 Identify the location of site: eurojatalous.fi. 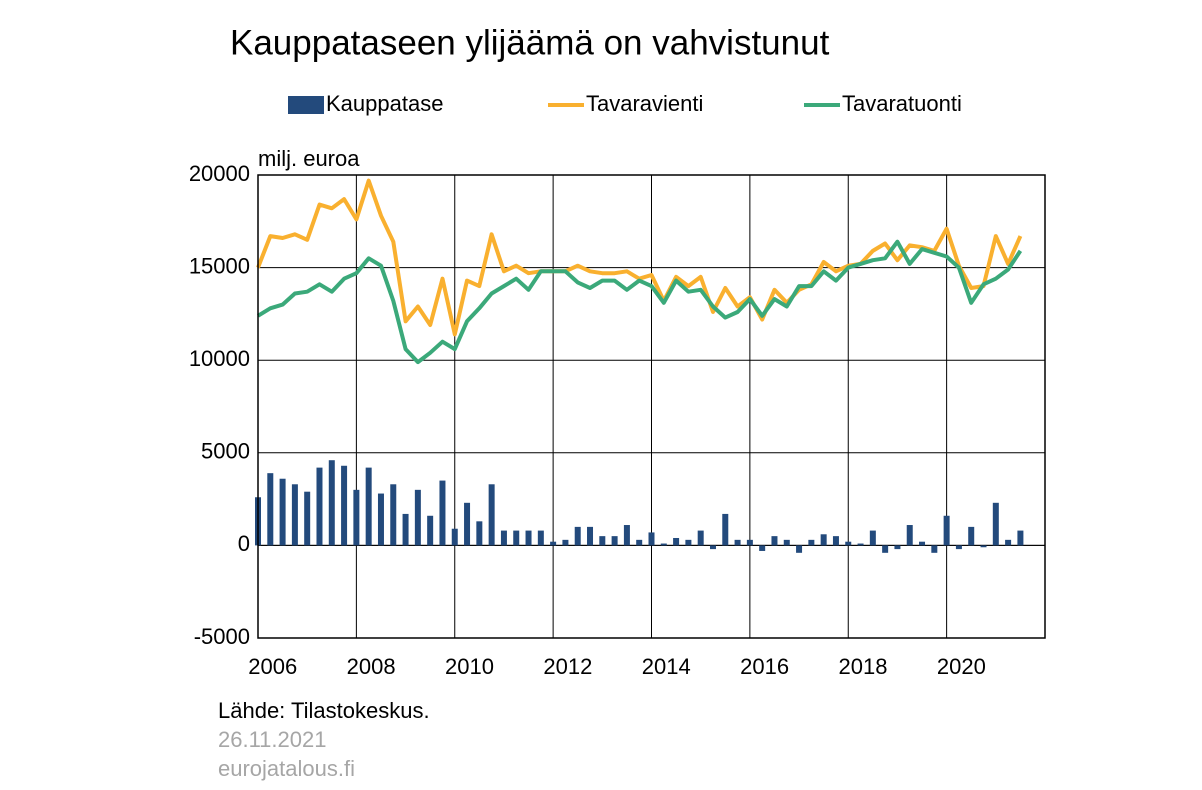
(286, 768).